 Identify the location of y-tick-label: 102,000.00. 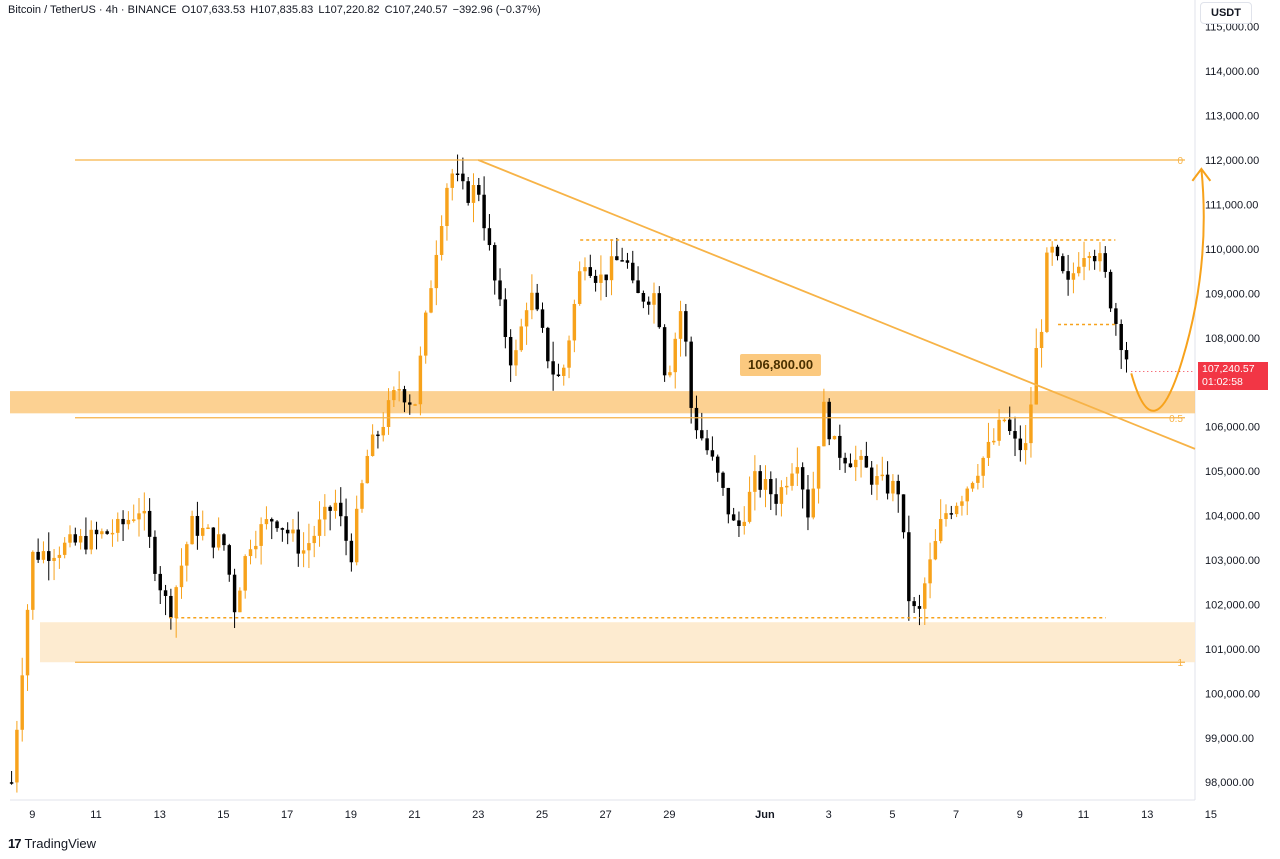
(1232, 605).